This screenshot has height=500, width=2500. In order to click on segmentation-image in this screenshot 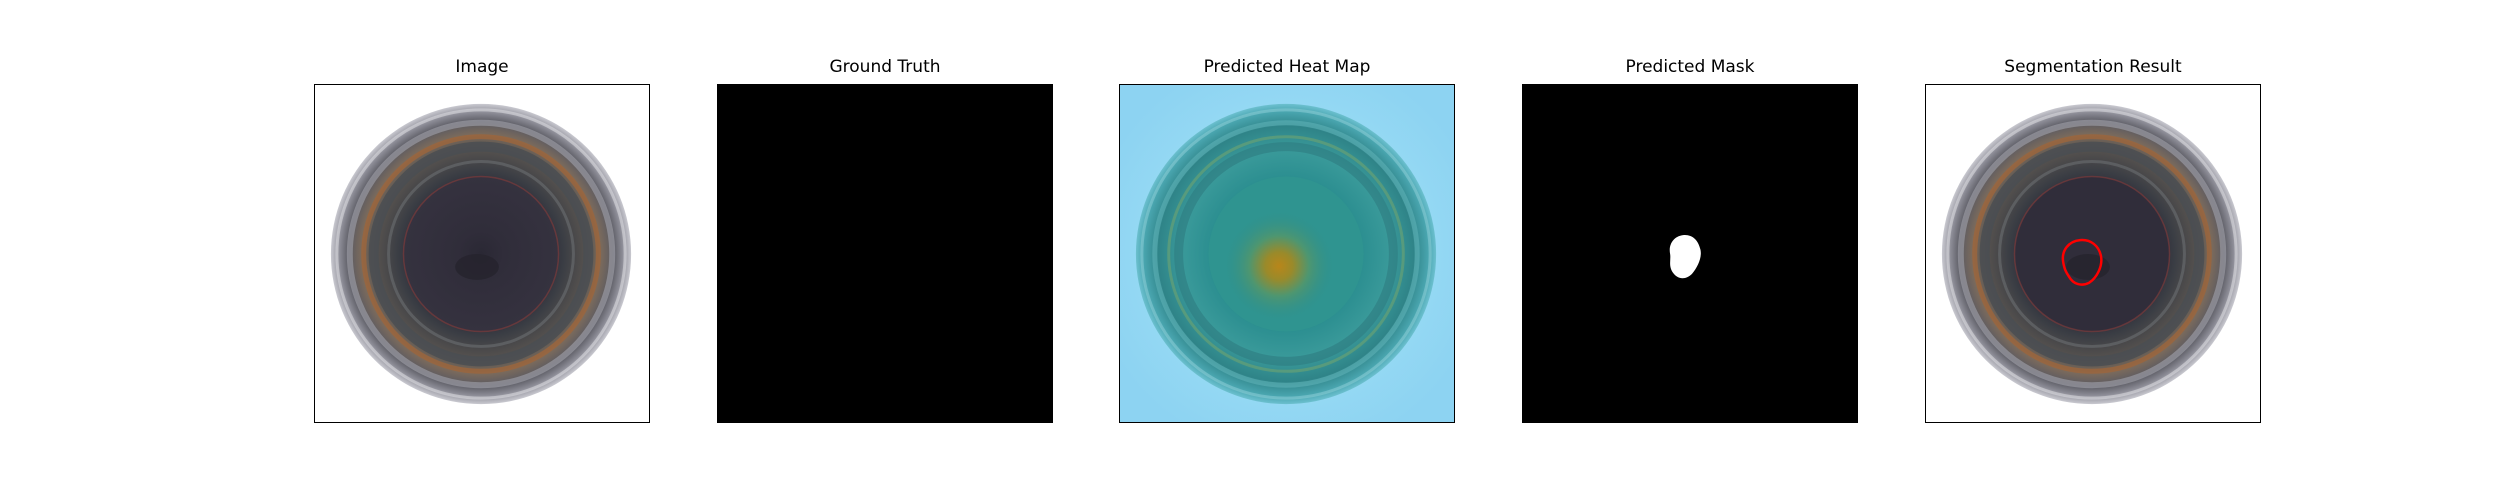, I will do `click(2093, 253)`.